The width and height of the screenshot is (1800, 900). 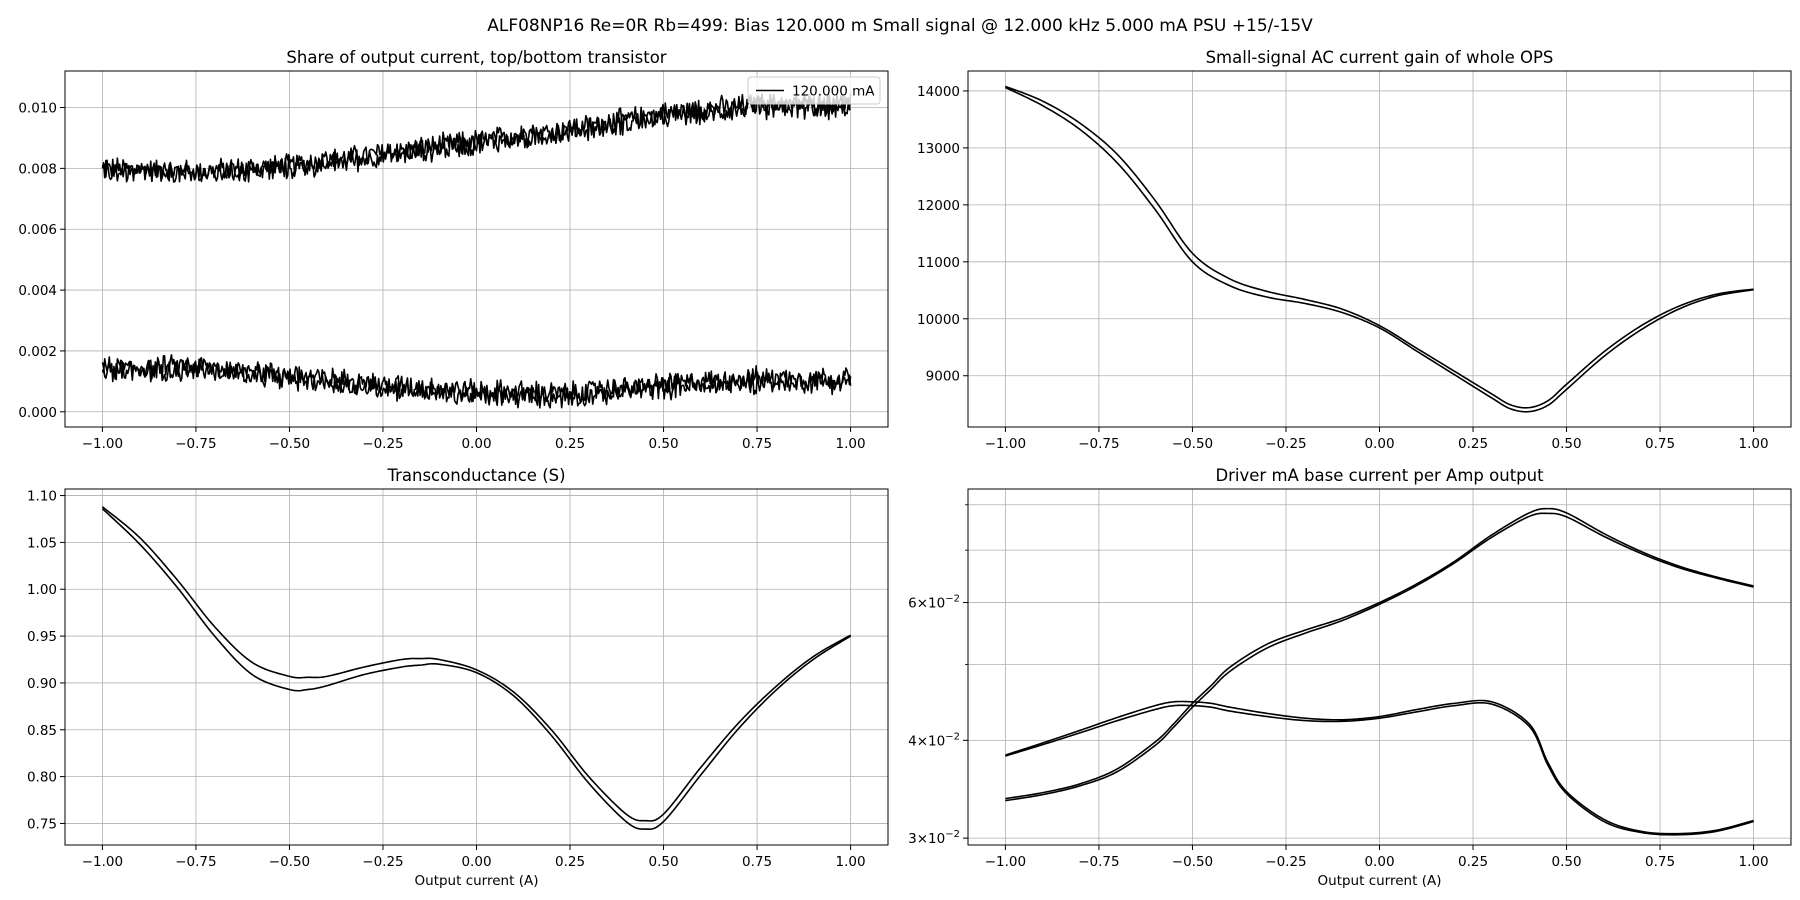 What do you see at coordinates (37, 109) in the screenshot?
I see `y-tick-label: 0.010` at bounding box center [37, 109].